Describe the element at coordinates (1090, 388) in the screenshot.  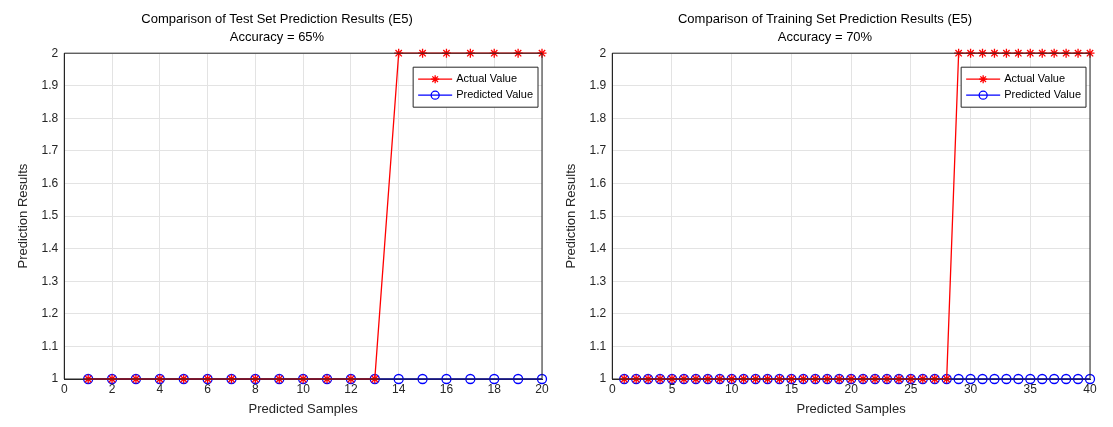
I see `x-tick-label: 40` at that location.